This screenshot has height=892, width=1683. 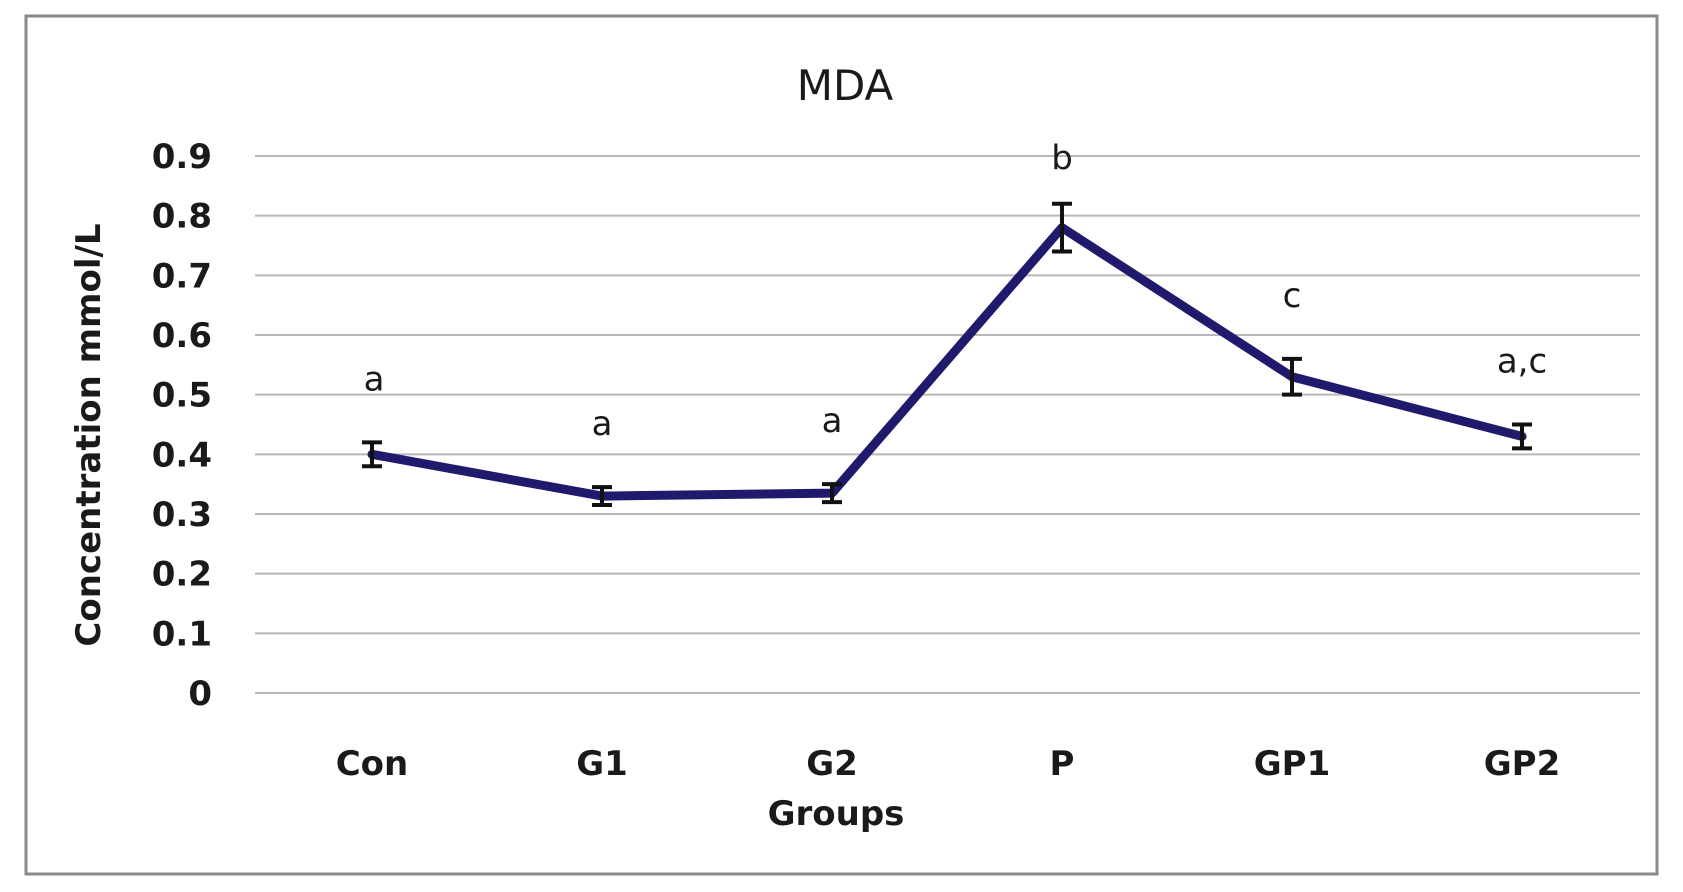 I want to click on y-tick-label: 0.4, so click(x=182, y=455).